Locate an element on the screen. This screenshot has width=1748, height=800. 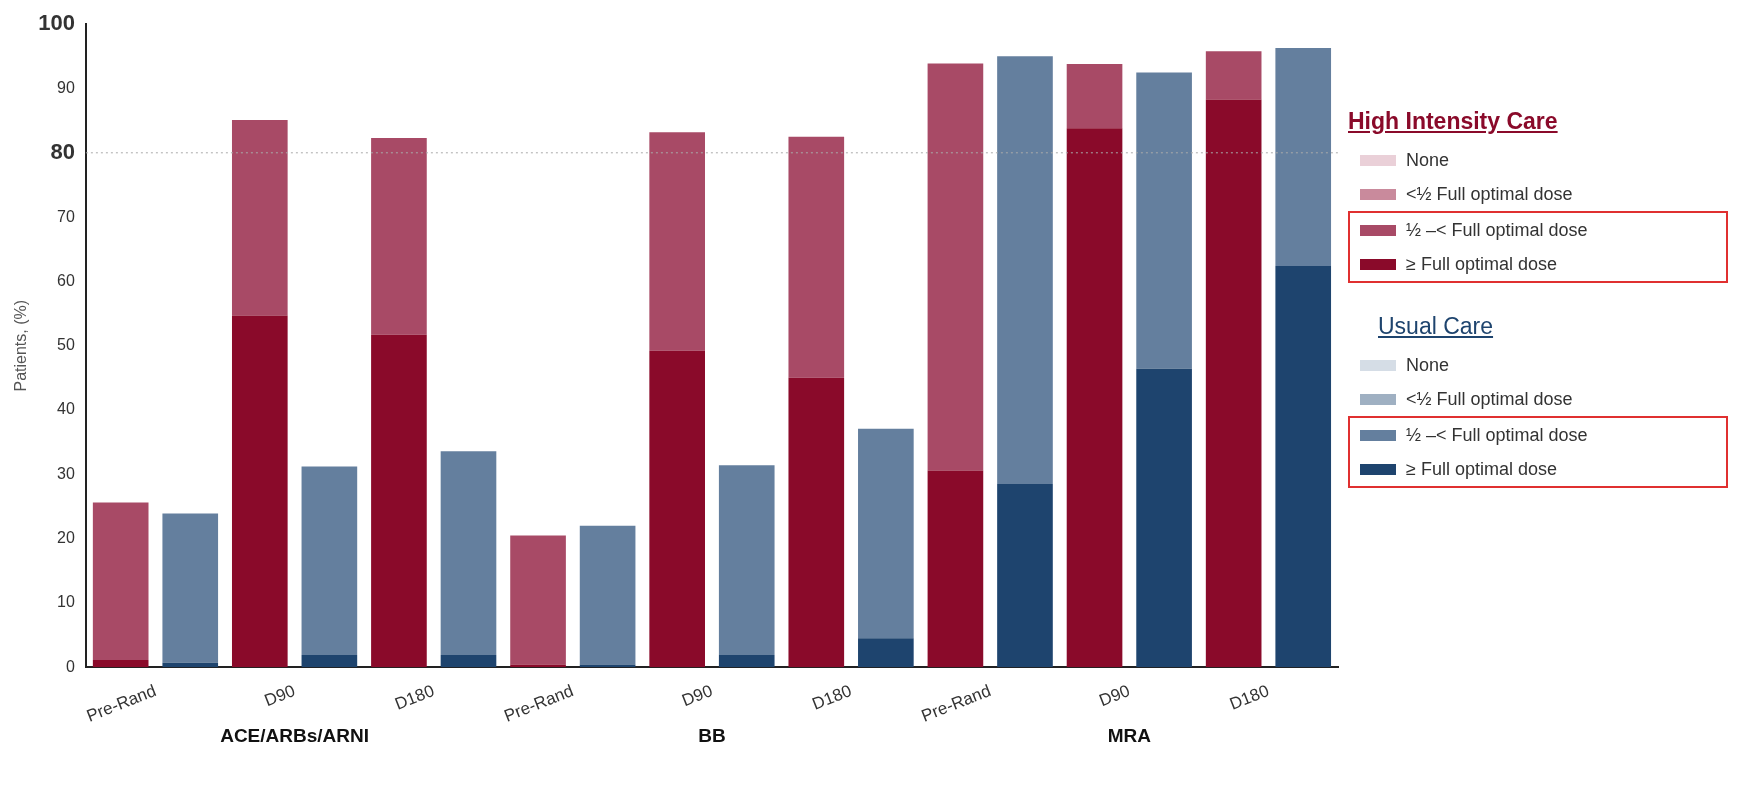
y-tick-label: 50 is located at coordinates (66, 345).